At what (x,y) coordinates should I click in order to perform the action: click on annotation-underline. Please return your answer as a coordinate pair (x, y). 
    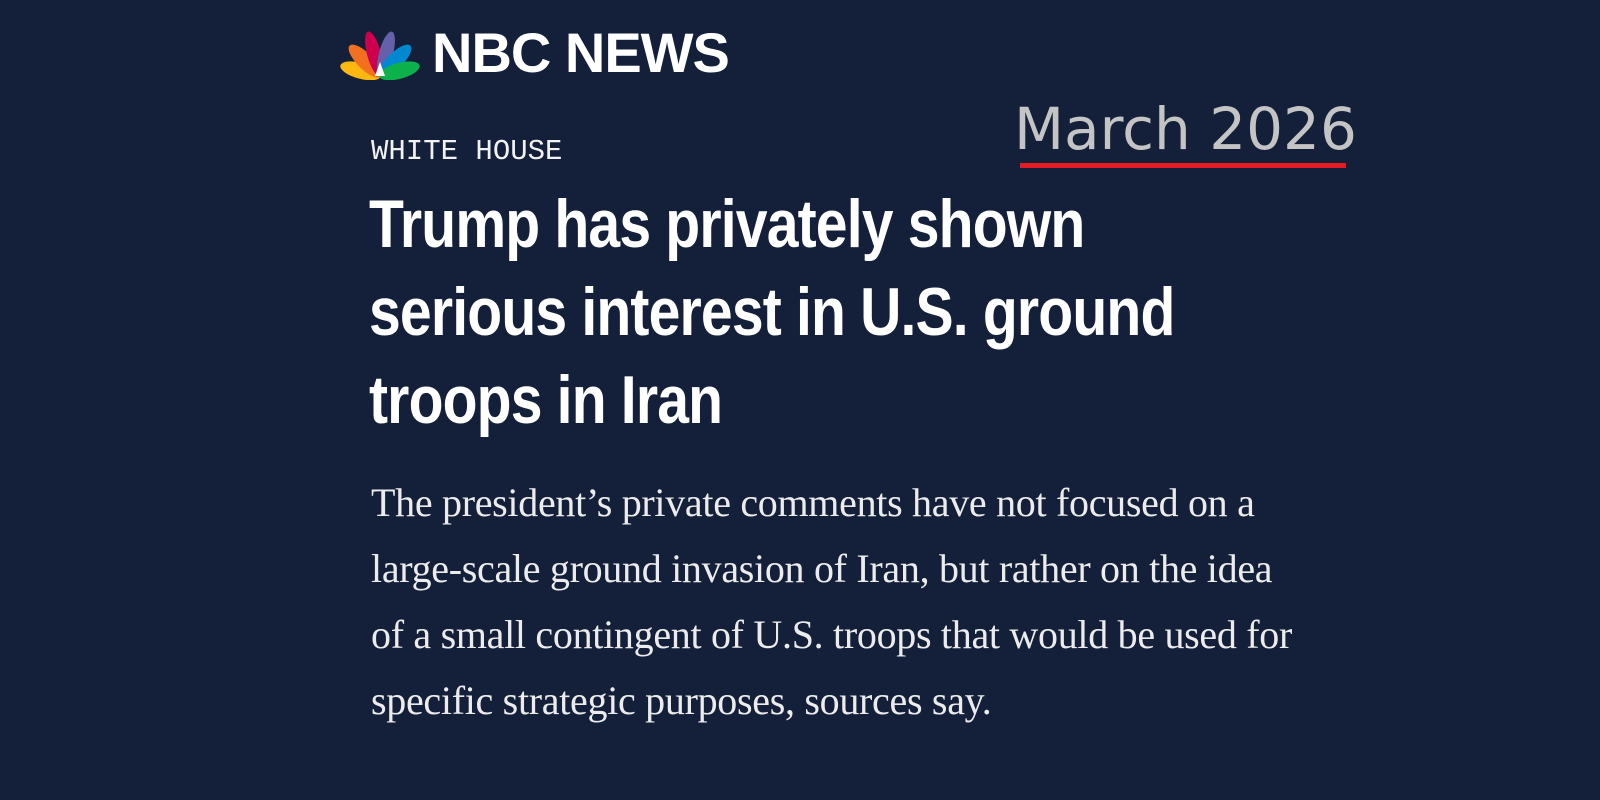
    Looking at the image, I should click on (1183, 165).